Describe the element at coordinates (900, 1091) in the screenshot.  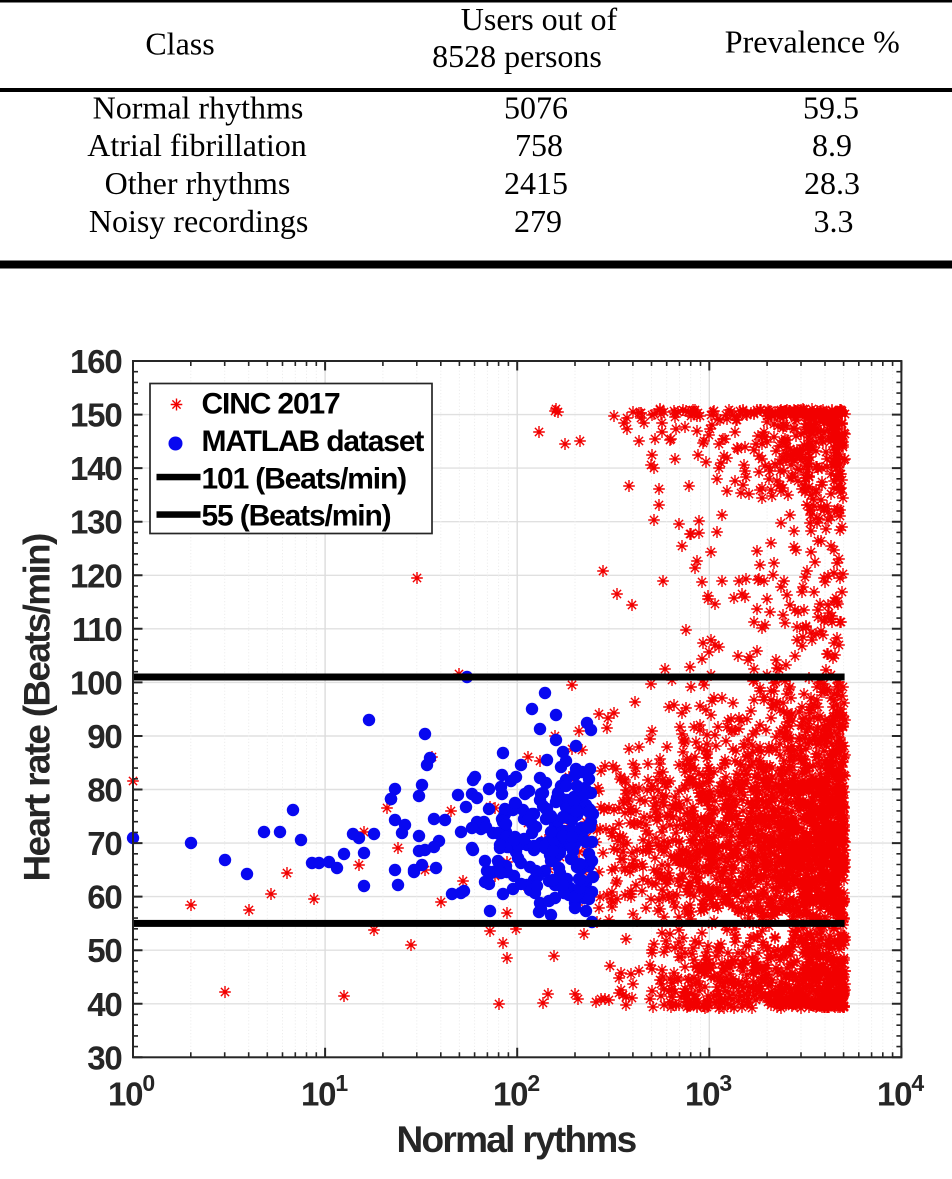
I see `svg-text: 104` at that location.